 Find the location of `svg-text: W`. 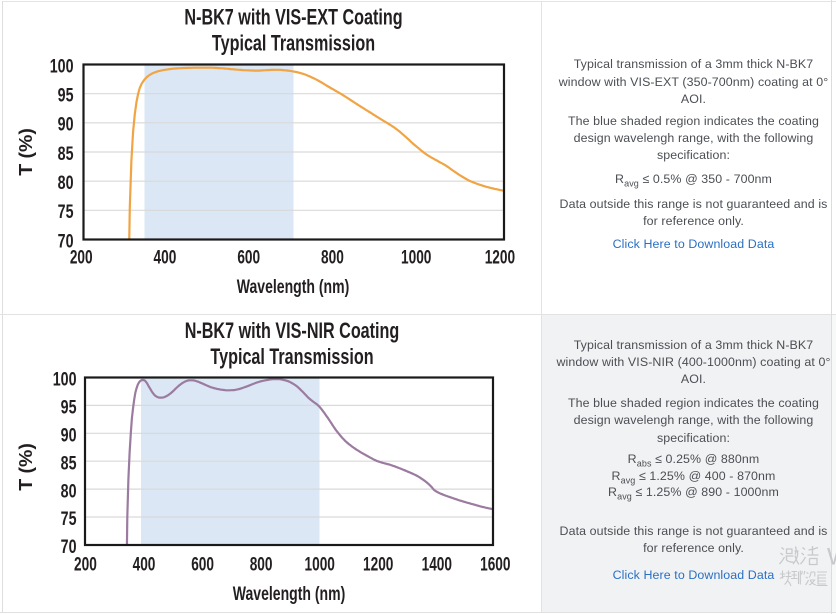

svg-text: W is located at coordinates (831, 557).